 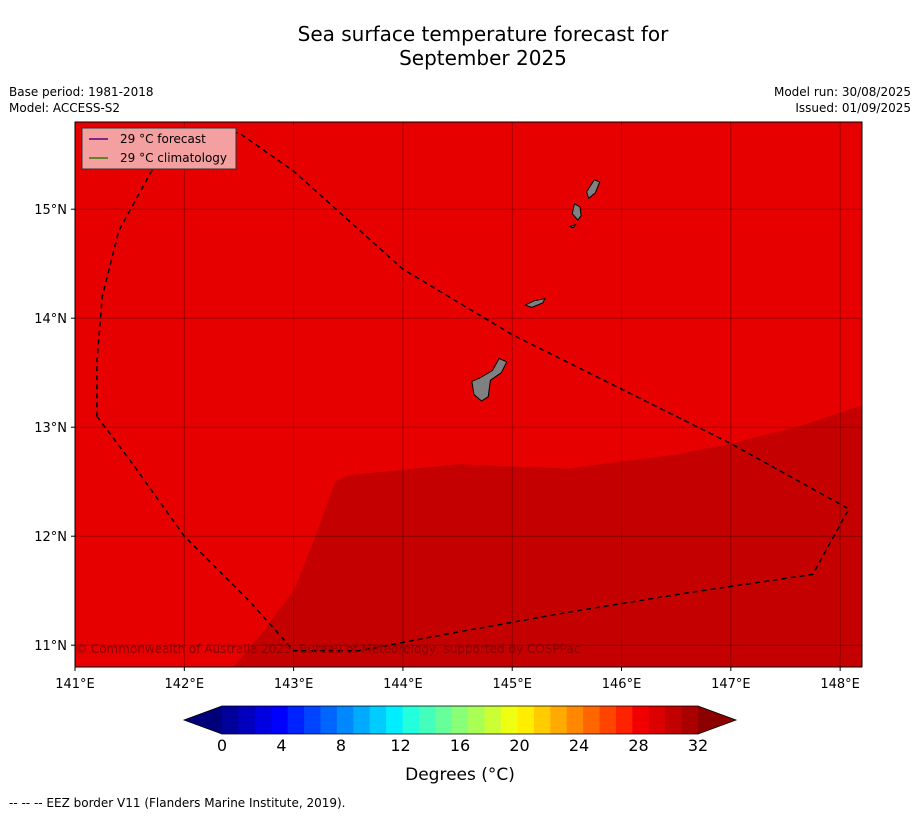 I want to click on y-tick-label: 15°N, so click(x=50, y=210).